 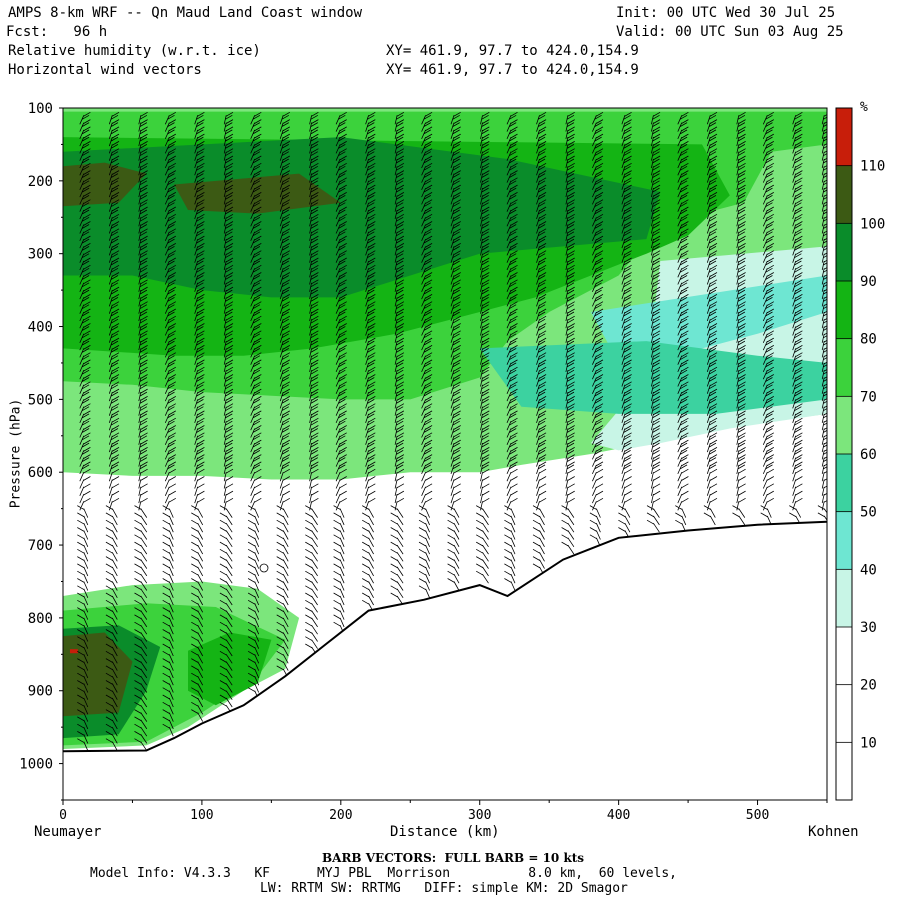 I want to click on y-tick-label: 300, so click(x=40, y=255).